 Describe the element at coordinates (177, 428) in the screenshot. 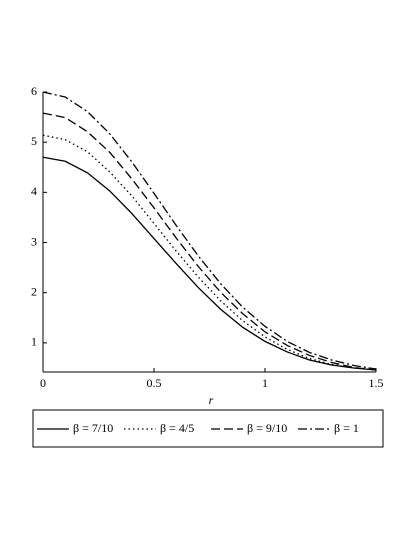

I see `legend-label: β = 4/5` at that location.